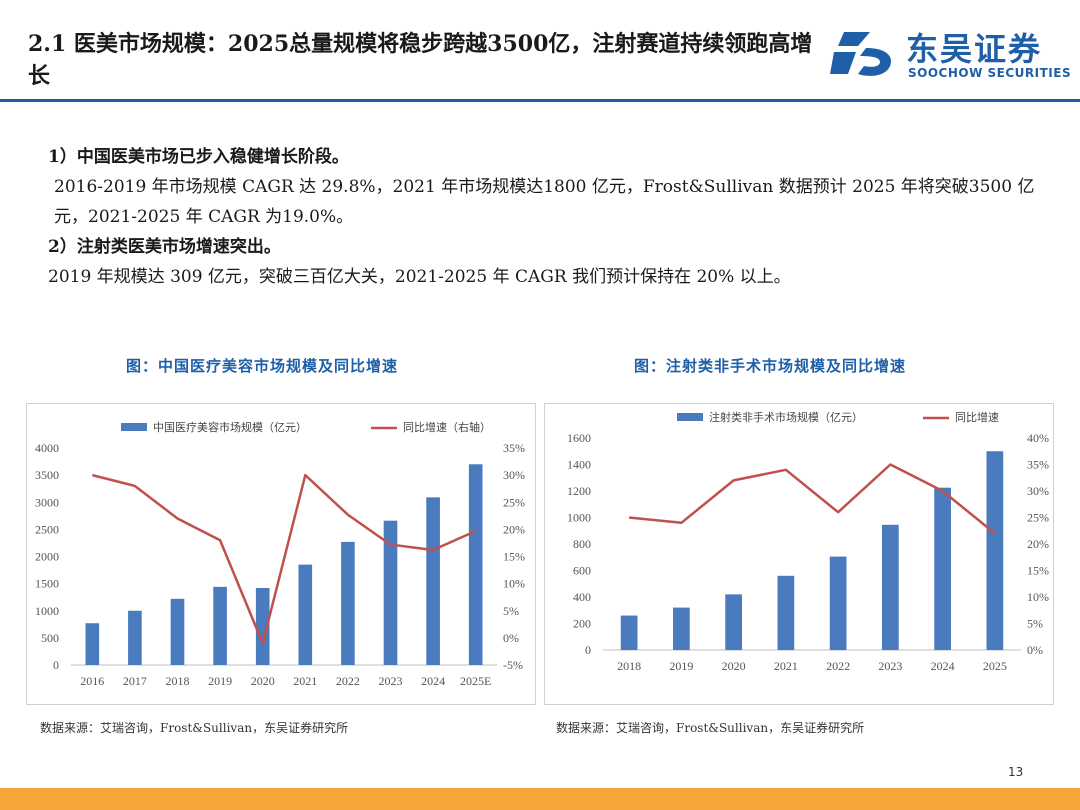  Describe the element at coordinates (582, 571) in the screenshot. I see `left-axis-tick: 600` at that location.